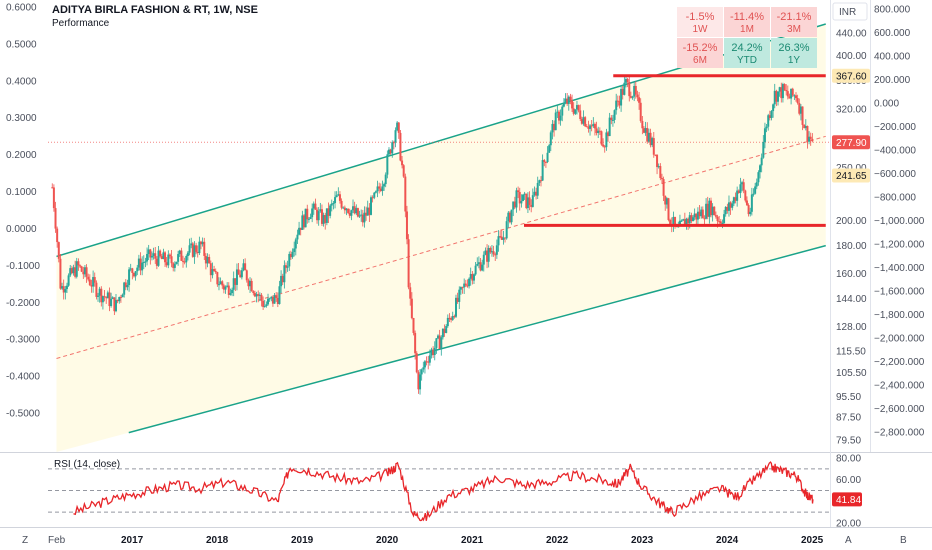 The image size is (932, 550). I want to click on time-axis: Feb 2017 2018 2019 2020 2021 2022 2023 2024 2025, so click(436, 540).